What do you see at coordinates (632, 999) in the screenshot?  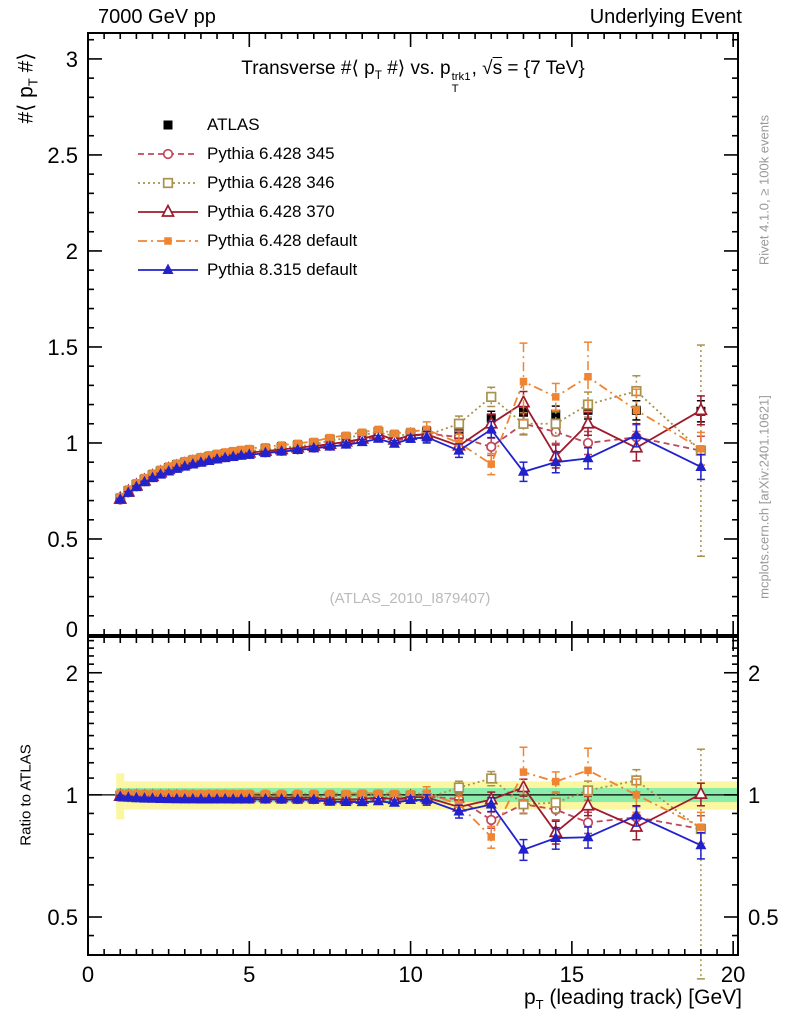 I see `x-axis-title: pT (leading track) [GeV]` at bounding box center [632, 999].